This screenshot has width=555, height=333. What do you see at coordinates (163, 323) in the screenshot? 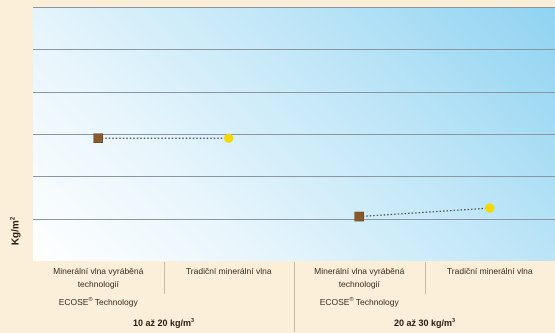
I see `group-label-0: 10 až 20 kg/m3` at bounding box center [163, 323].